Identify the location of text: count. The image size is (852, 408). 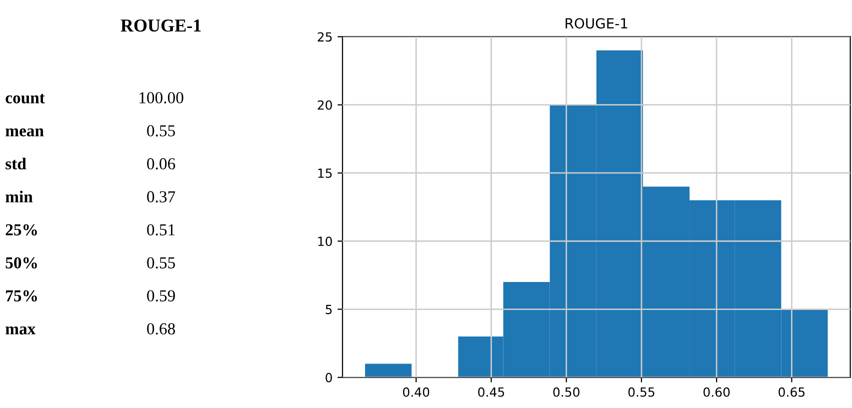
(25, 99).